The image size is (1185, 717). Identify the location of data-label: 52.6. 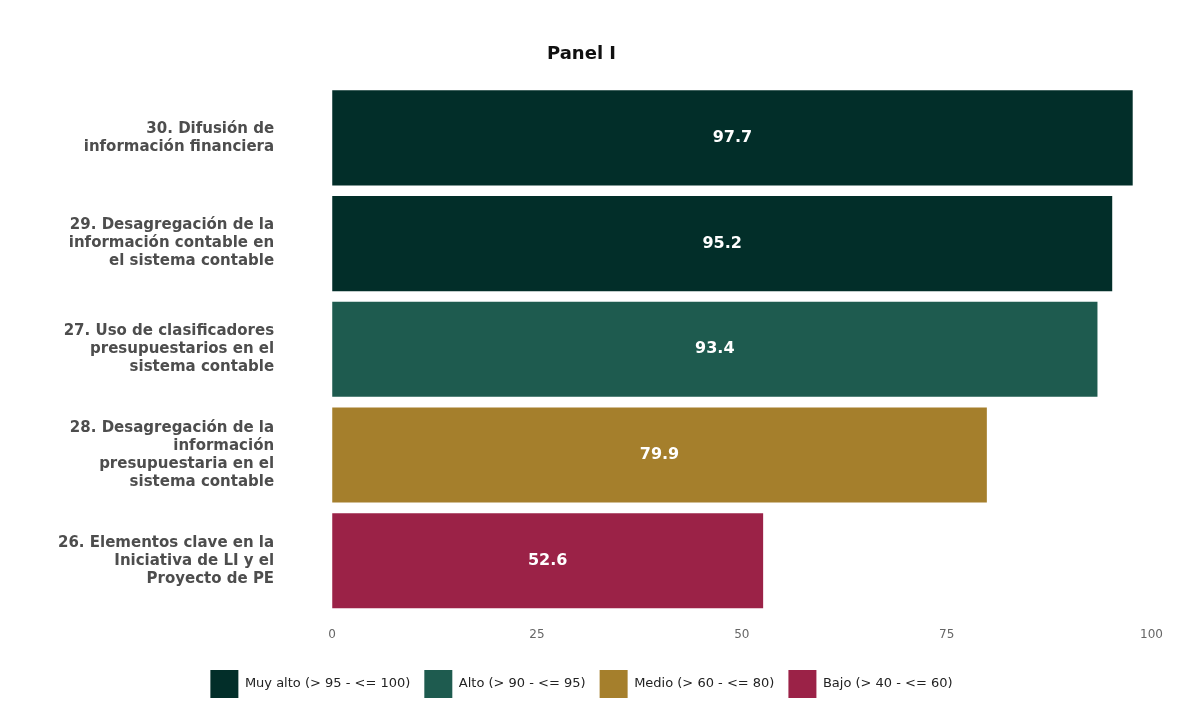
(547, 559).